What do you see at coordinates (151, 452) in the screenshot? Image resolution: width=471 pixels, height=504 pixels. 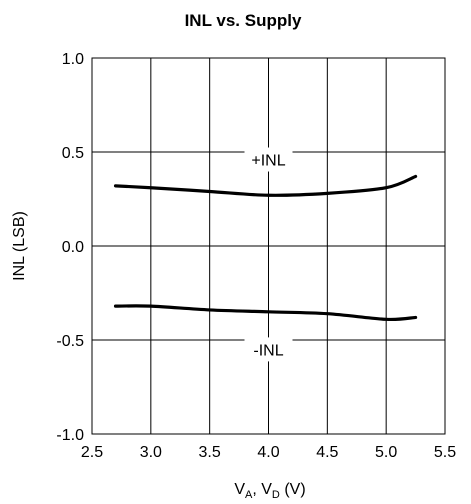 I see `x-tick-label-1: 3.0` at bounding box center [151, 452].